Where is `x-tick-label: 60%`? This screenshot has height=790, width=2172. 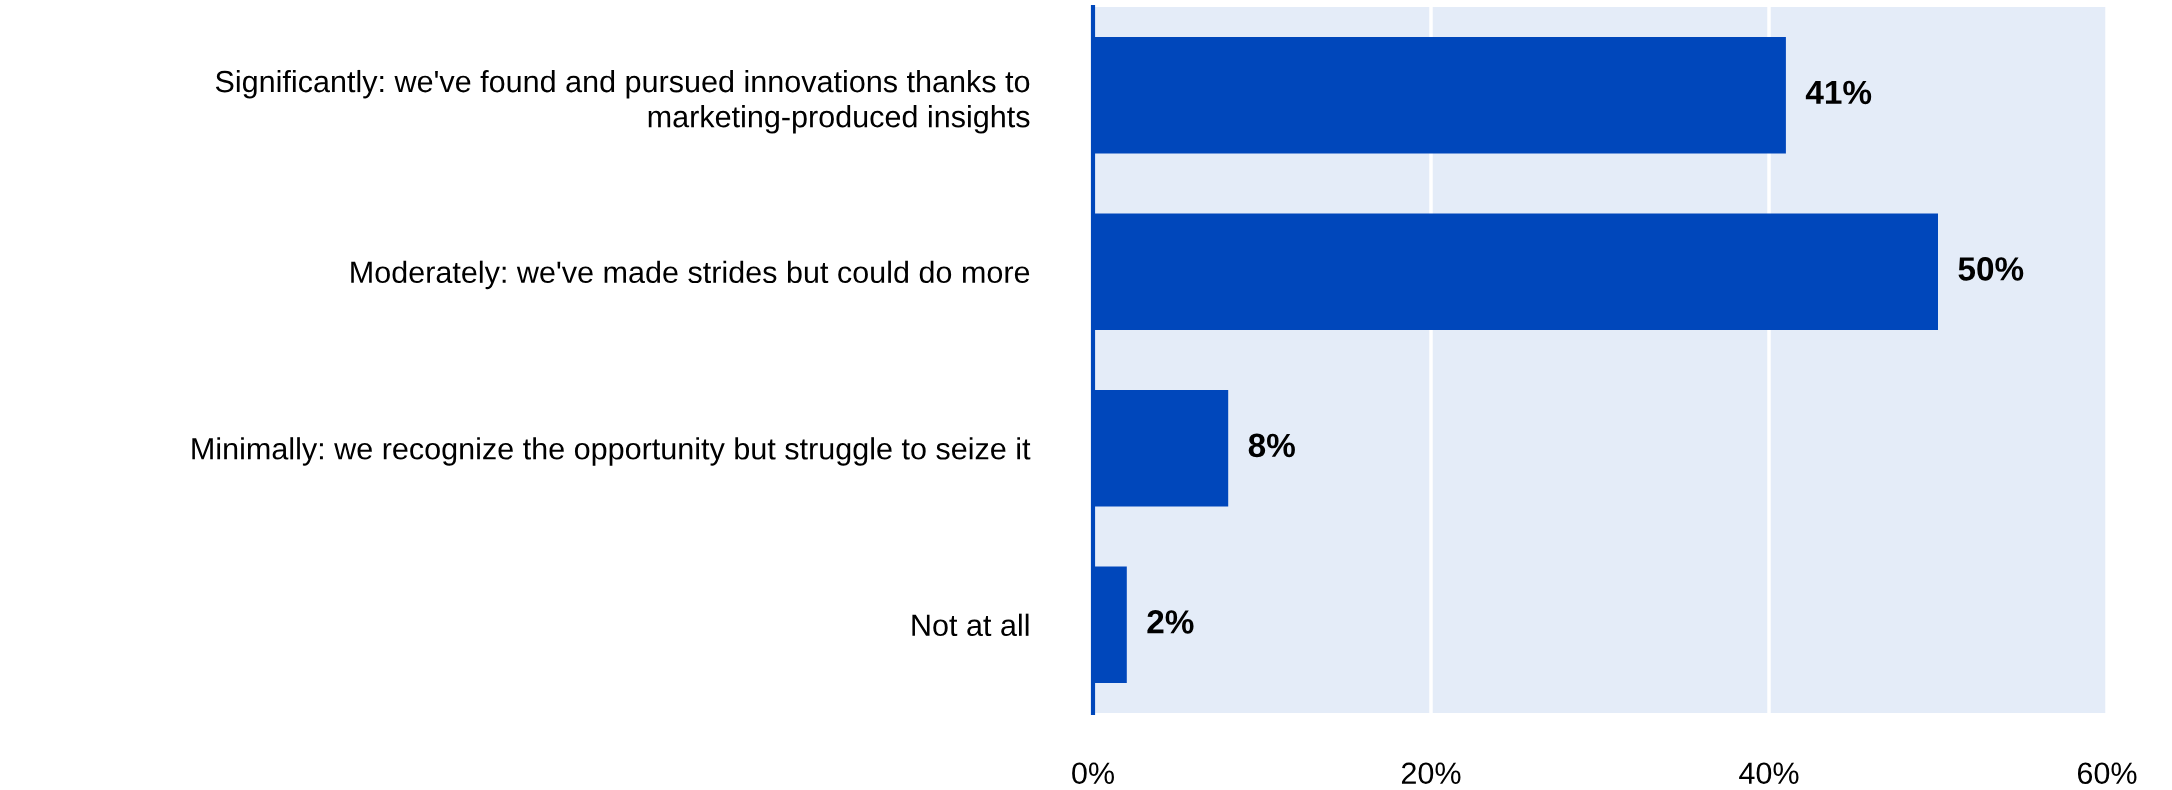
x-tick-label: 60% is located at coordinates (2107, 773).